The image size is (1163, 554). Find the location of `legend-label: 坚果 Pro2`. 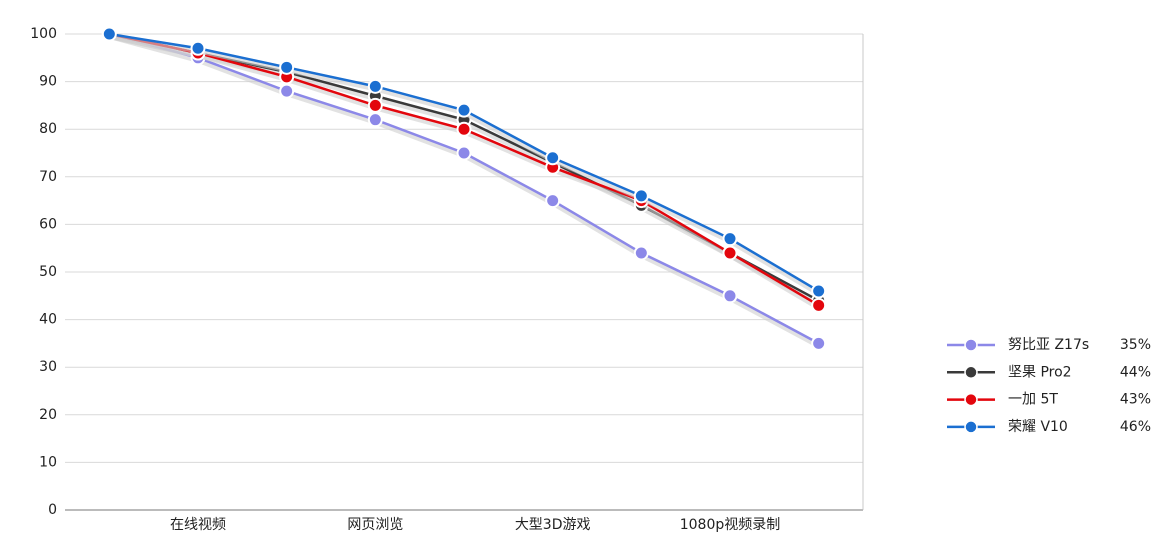

legend-label: 坚果 Pro2 is located at coordinates (1040, 372).